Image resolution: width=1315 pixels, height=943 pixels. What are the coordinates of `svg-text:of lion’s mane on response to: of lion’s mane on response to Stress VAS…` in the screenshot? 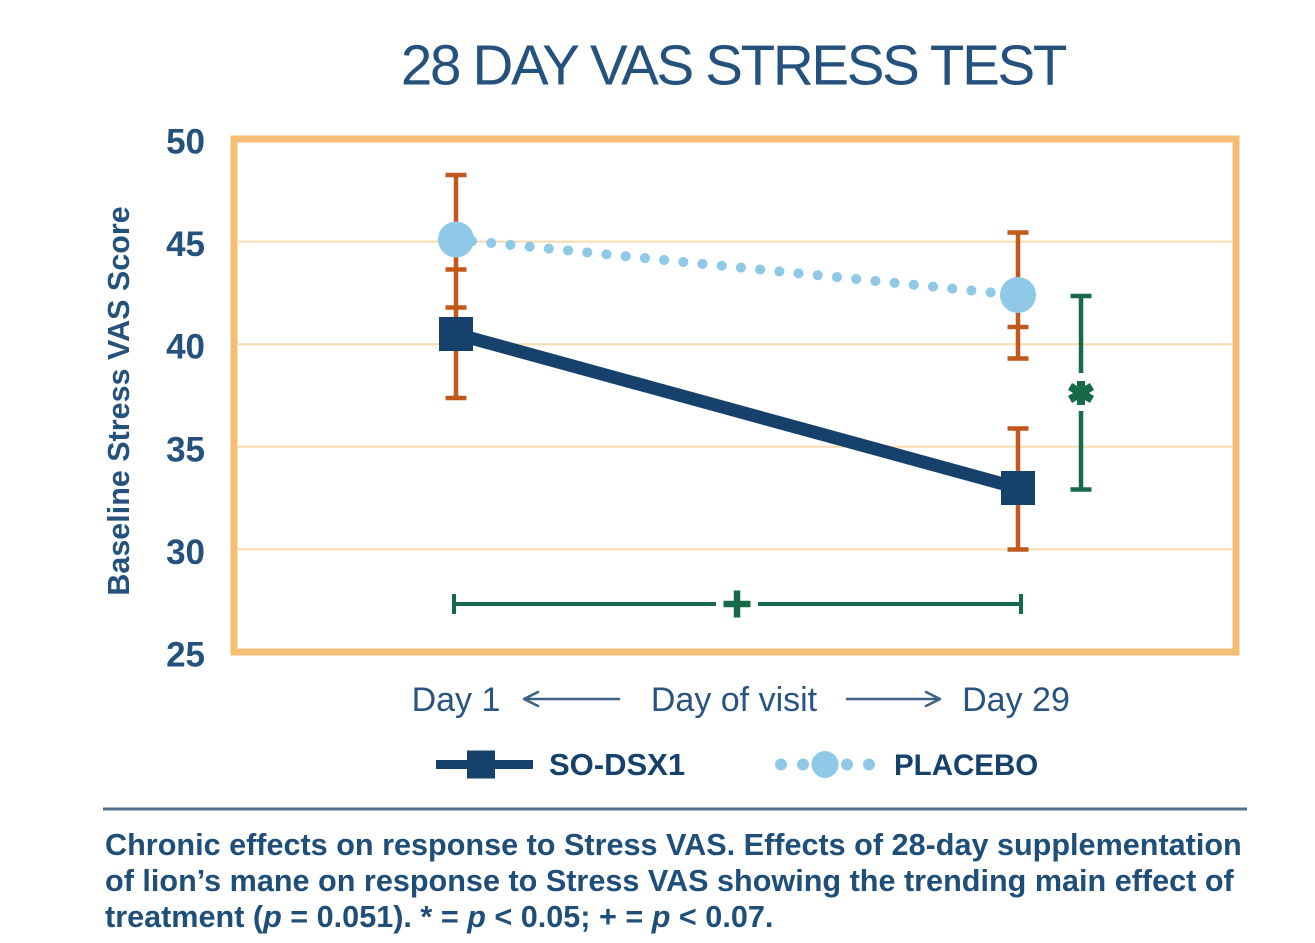 It's located at (670, 881).